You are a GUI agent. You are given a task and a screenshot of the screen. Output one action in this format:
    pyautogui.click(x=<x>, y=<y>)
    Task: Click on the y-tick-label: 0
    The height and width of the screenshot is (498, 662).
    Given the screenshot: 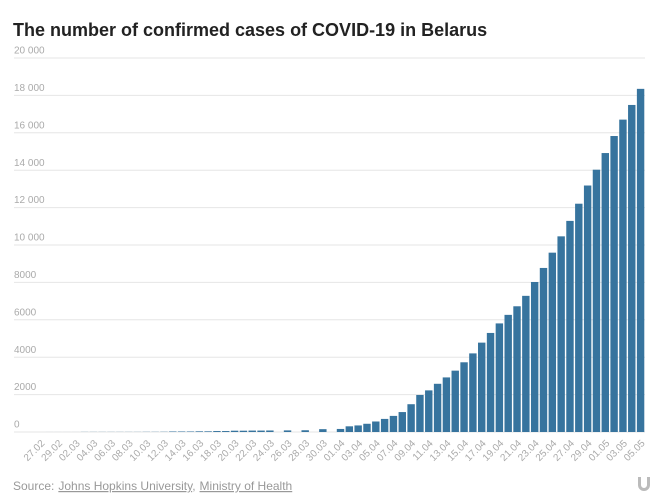 What is the action you would take?
    pyautogui.click(x=17, y=425)
    